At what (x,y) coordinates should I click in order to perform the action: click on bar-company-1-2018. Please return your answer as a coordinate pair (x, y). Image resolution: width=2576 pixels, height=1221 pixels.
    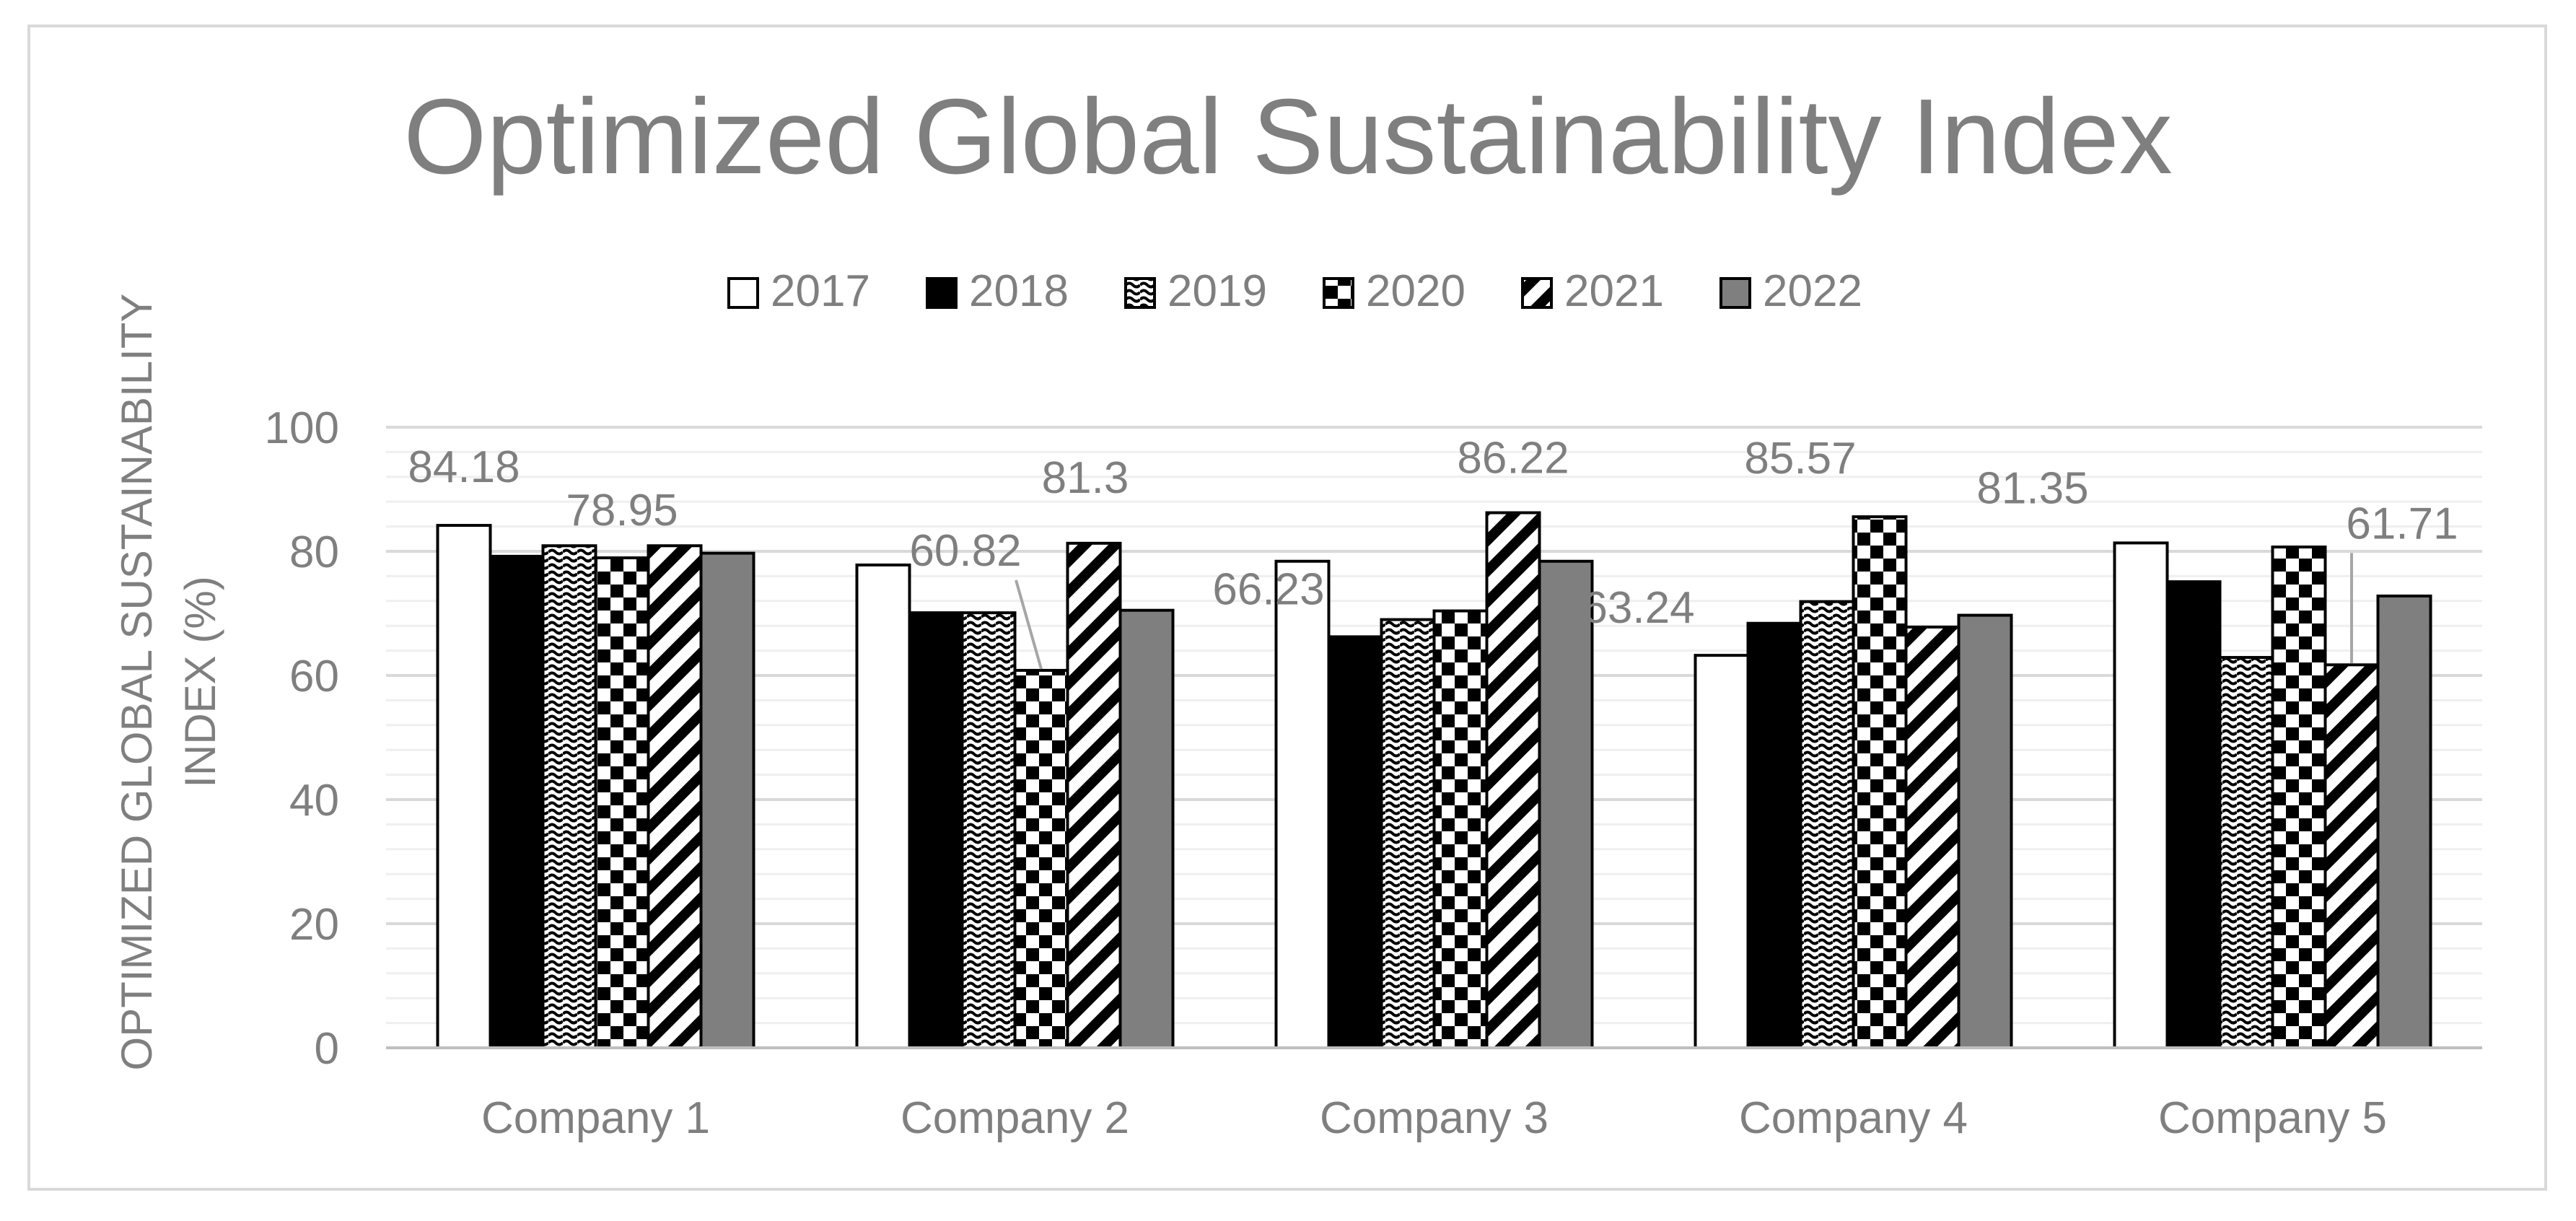
    Looking at the image, I should click on (517, 801).